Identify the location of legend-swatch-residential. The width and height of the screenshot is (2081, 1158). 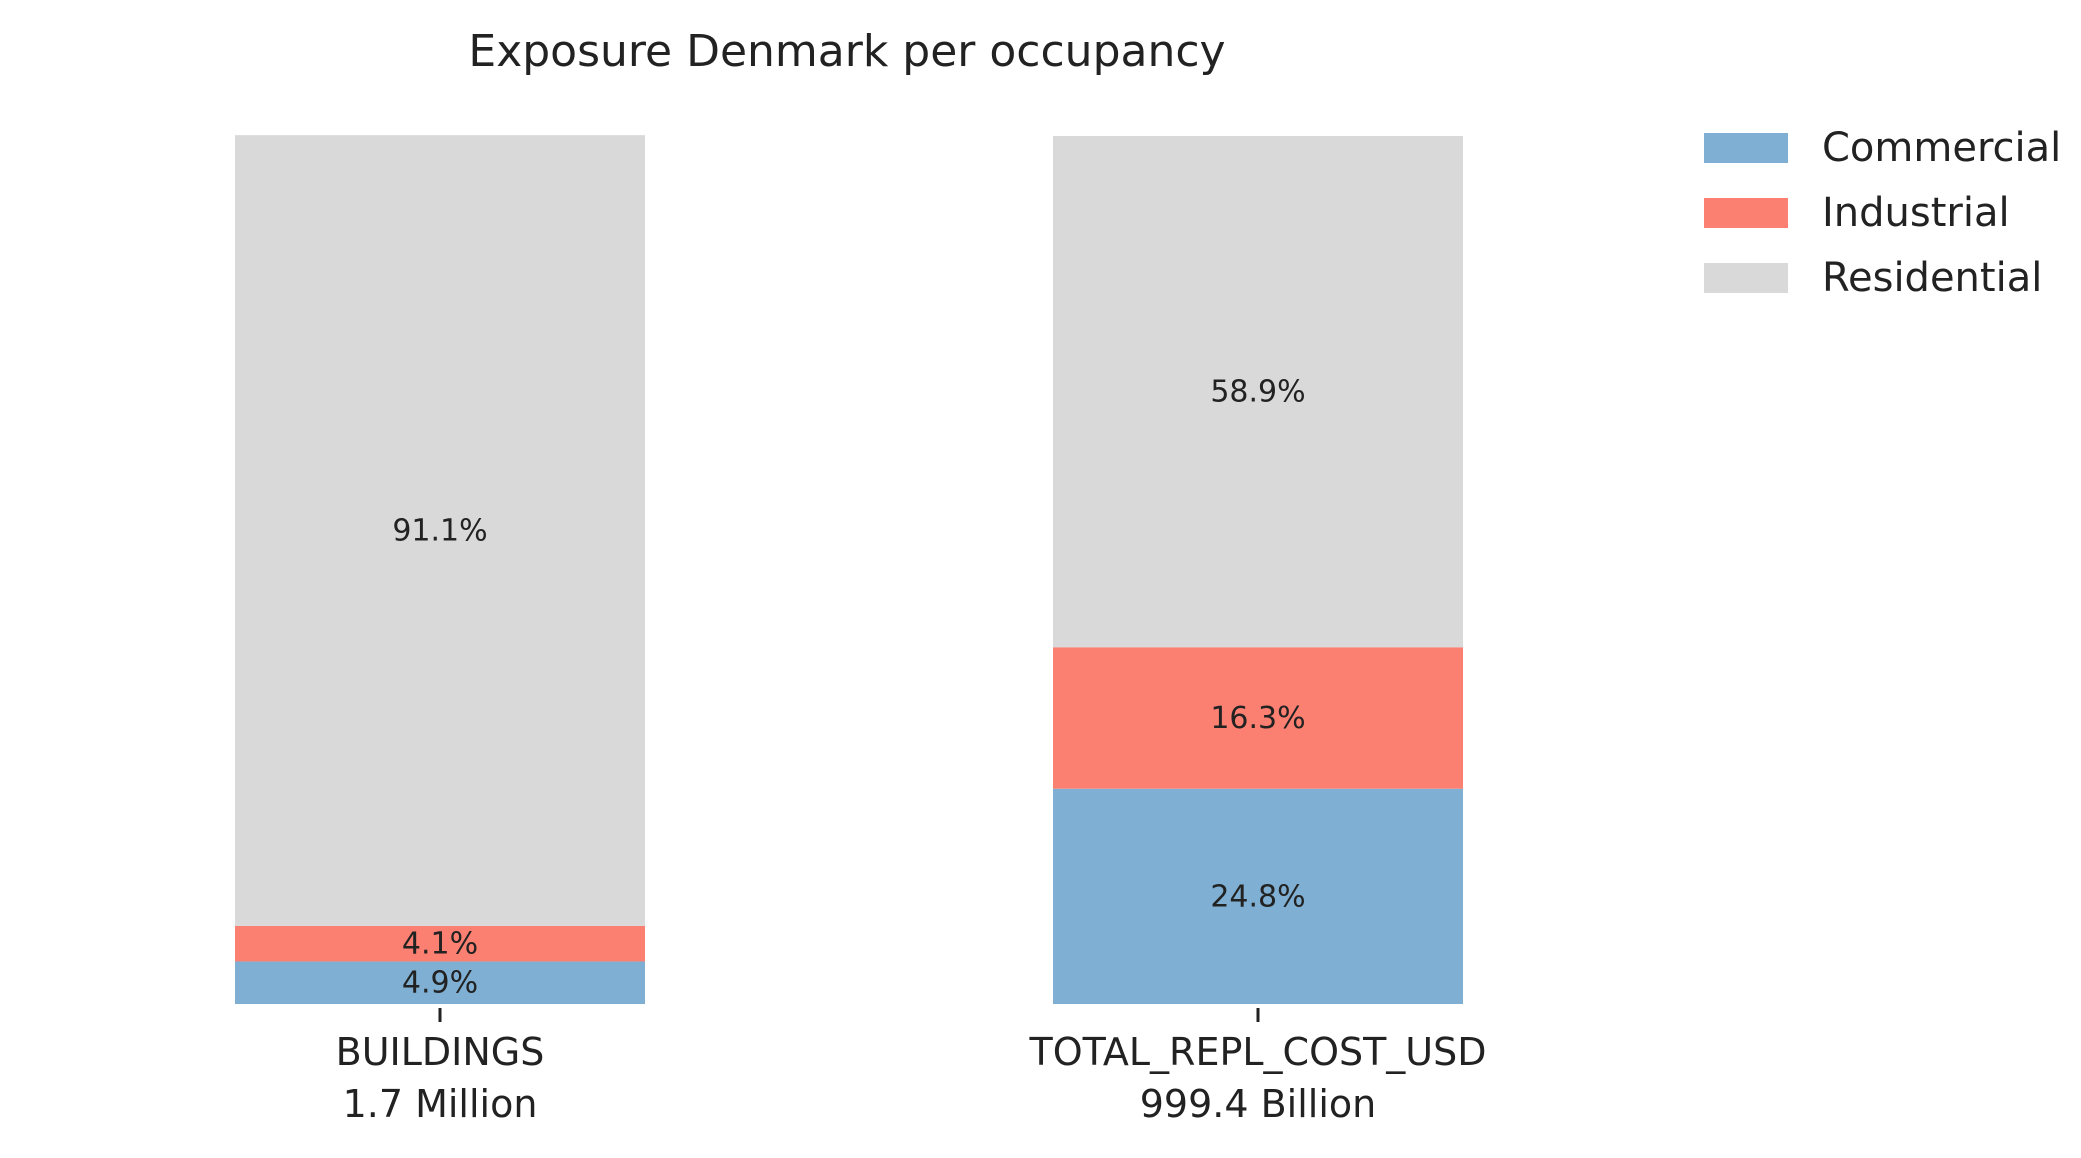
(1746, 278).